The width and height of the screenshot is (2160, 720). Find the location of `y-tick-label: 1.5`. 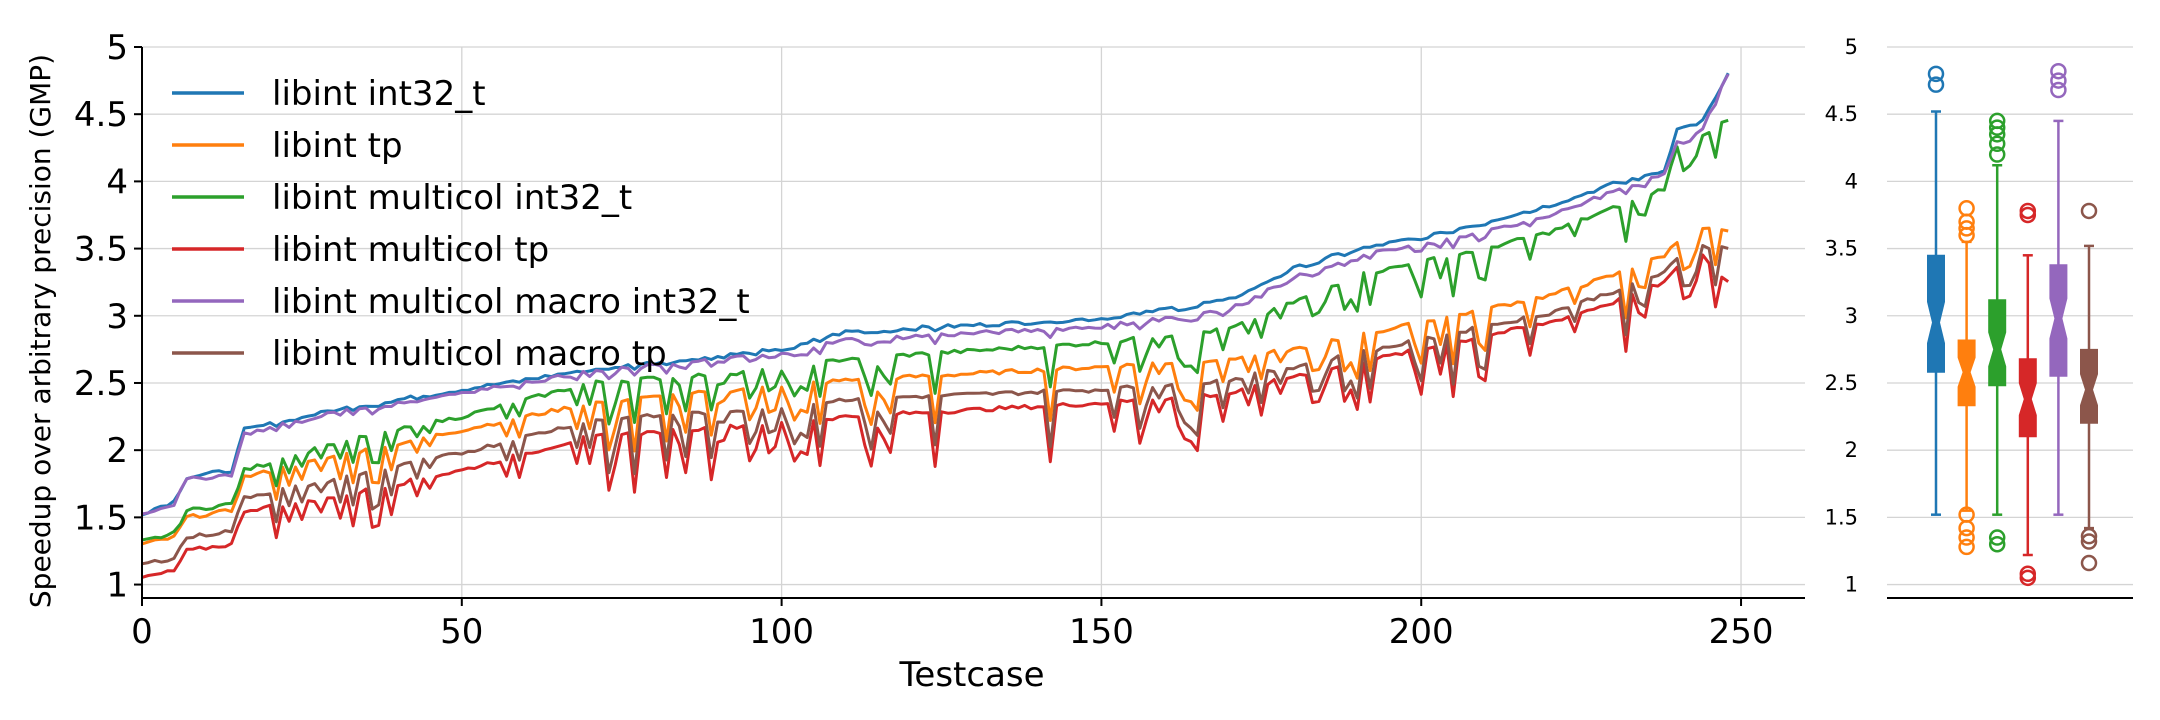

y-tick-label: 1.5 is located at coordinates (101, 518).